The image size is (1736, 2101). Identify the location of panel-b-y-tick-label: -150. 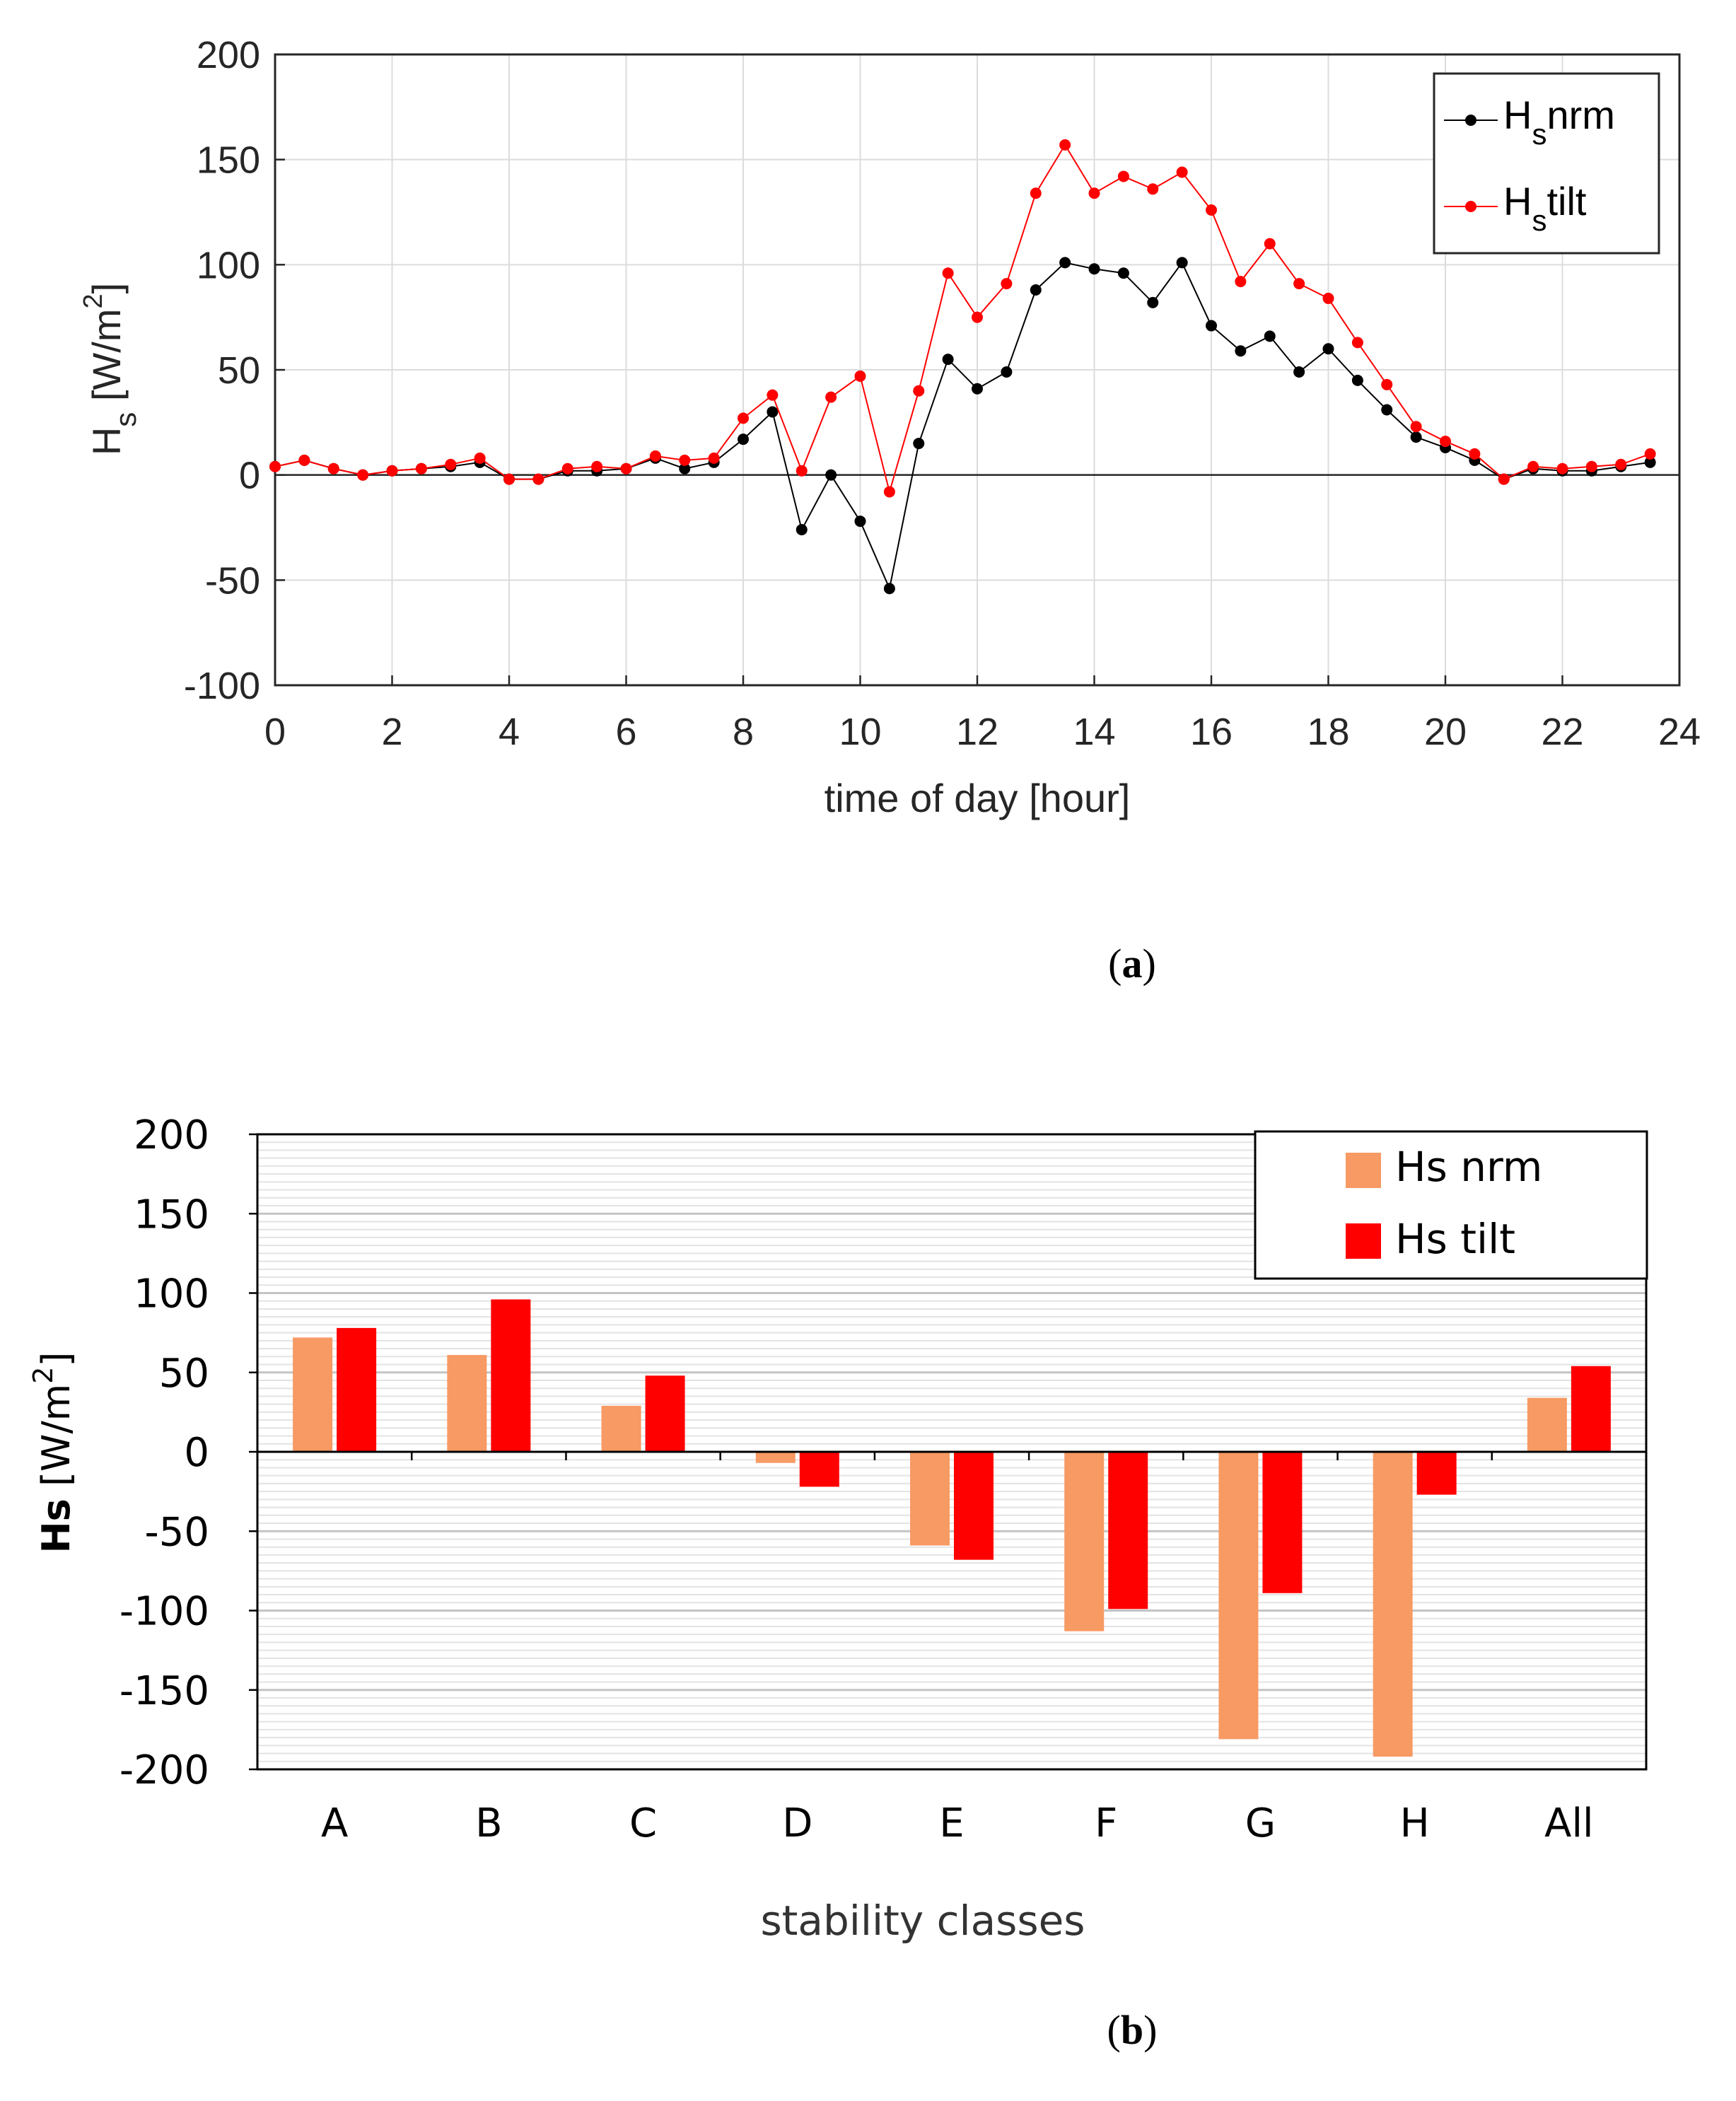
(164, 1691).